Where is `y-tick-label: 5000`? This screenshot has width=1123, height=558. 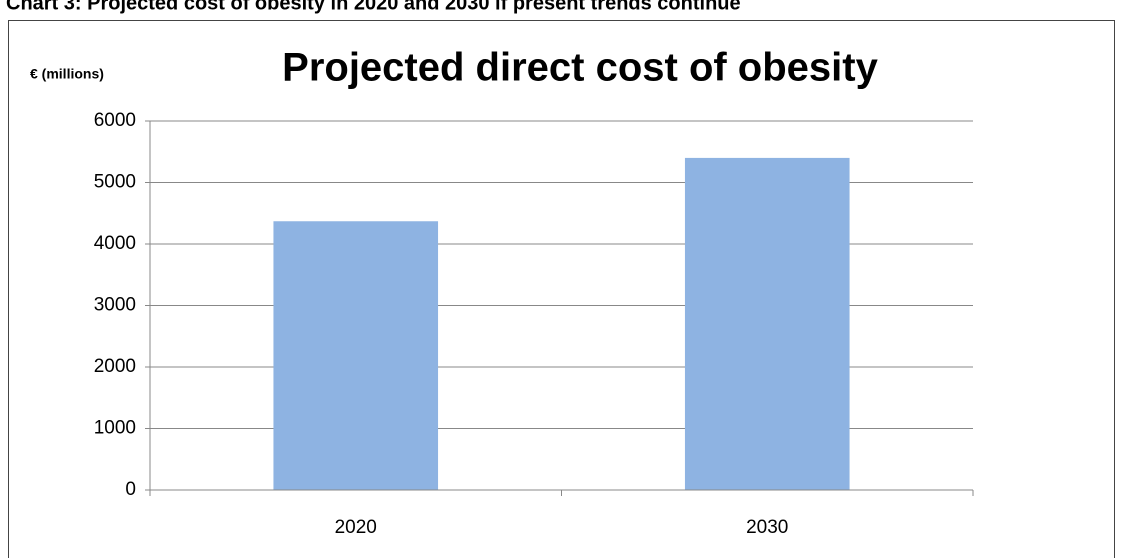
y-tick-label: 5000 is located at coordinates (115, 182).